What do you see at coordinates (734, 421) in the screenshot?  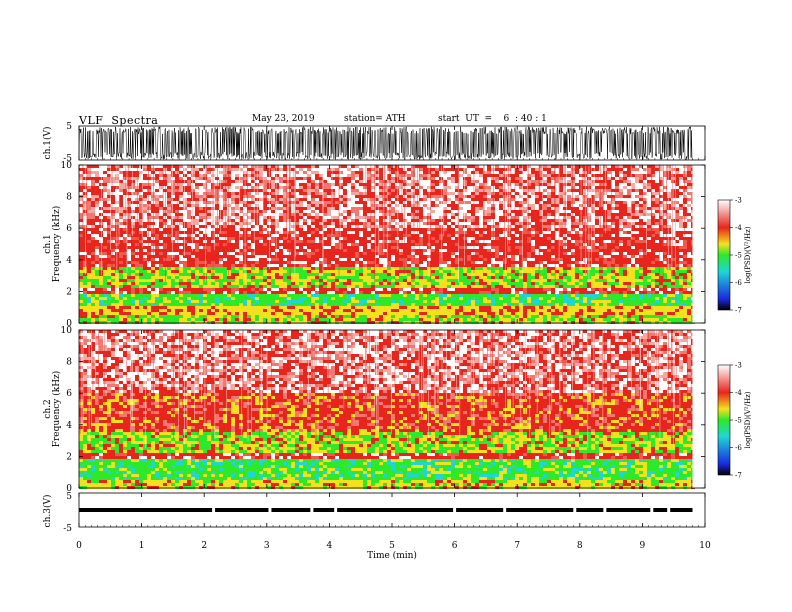 I see `ch2-colorbar: log(PSD)(V²/Hz) -3 -4 -5 -6 -7` at bounding box center [734, 421].